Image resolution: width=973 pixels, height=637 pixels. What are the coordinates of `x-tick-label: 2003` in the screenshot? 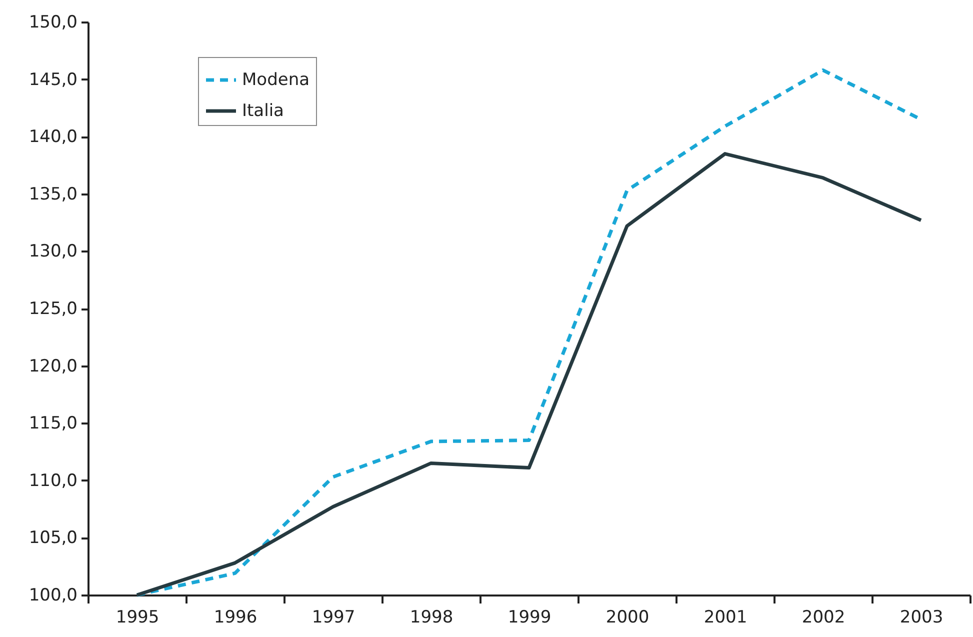 It's located at (922, 618).